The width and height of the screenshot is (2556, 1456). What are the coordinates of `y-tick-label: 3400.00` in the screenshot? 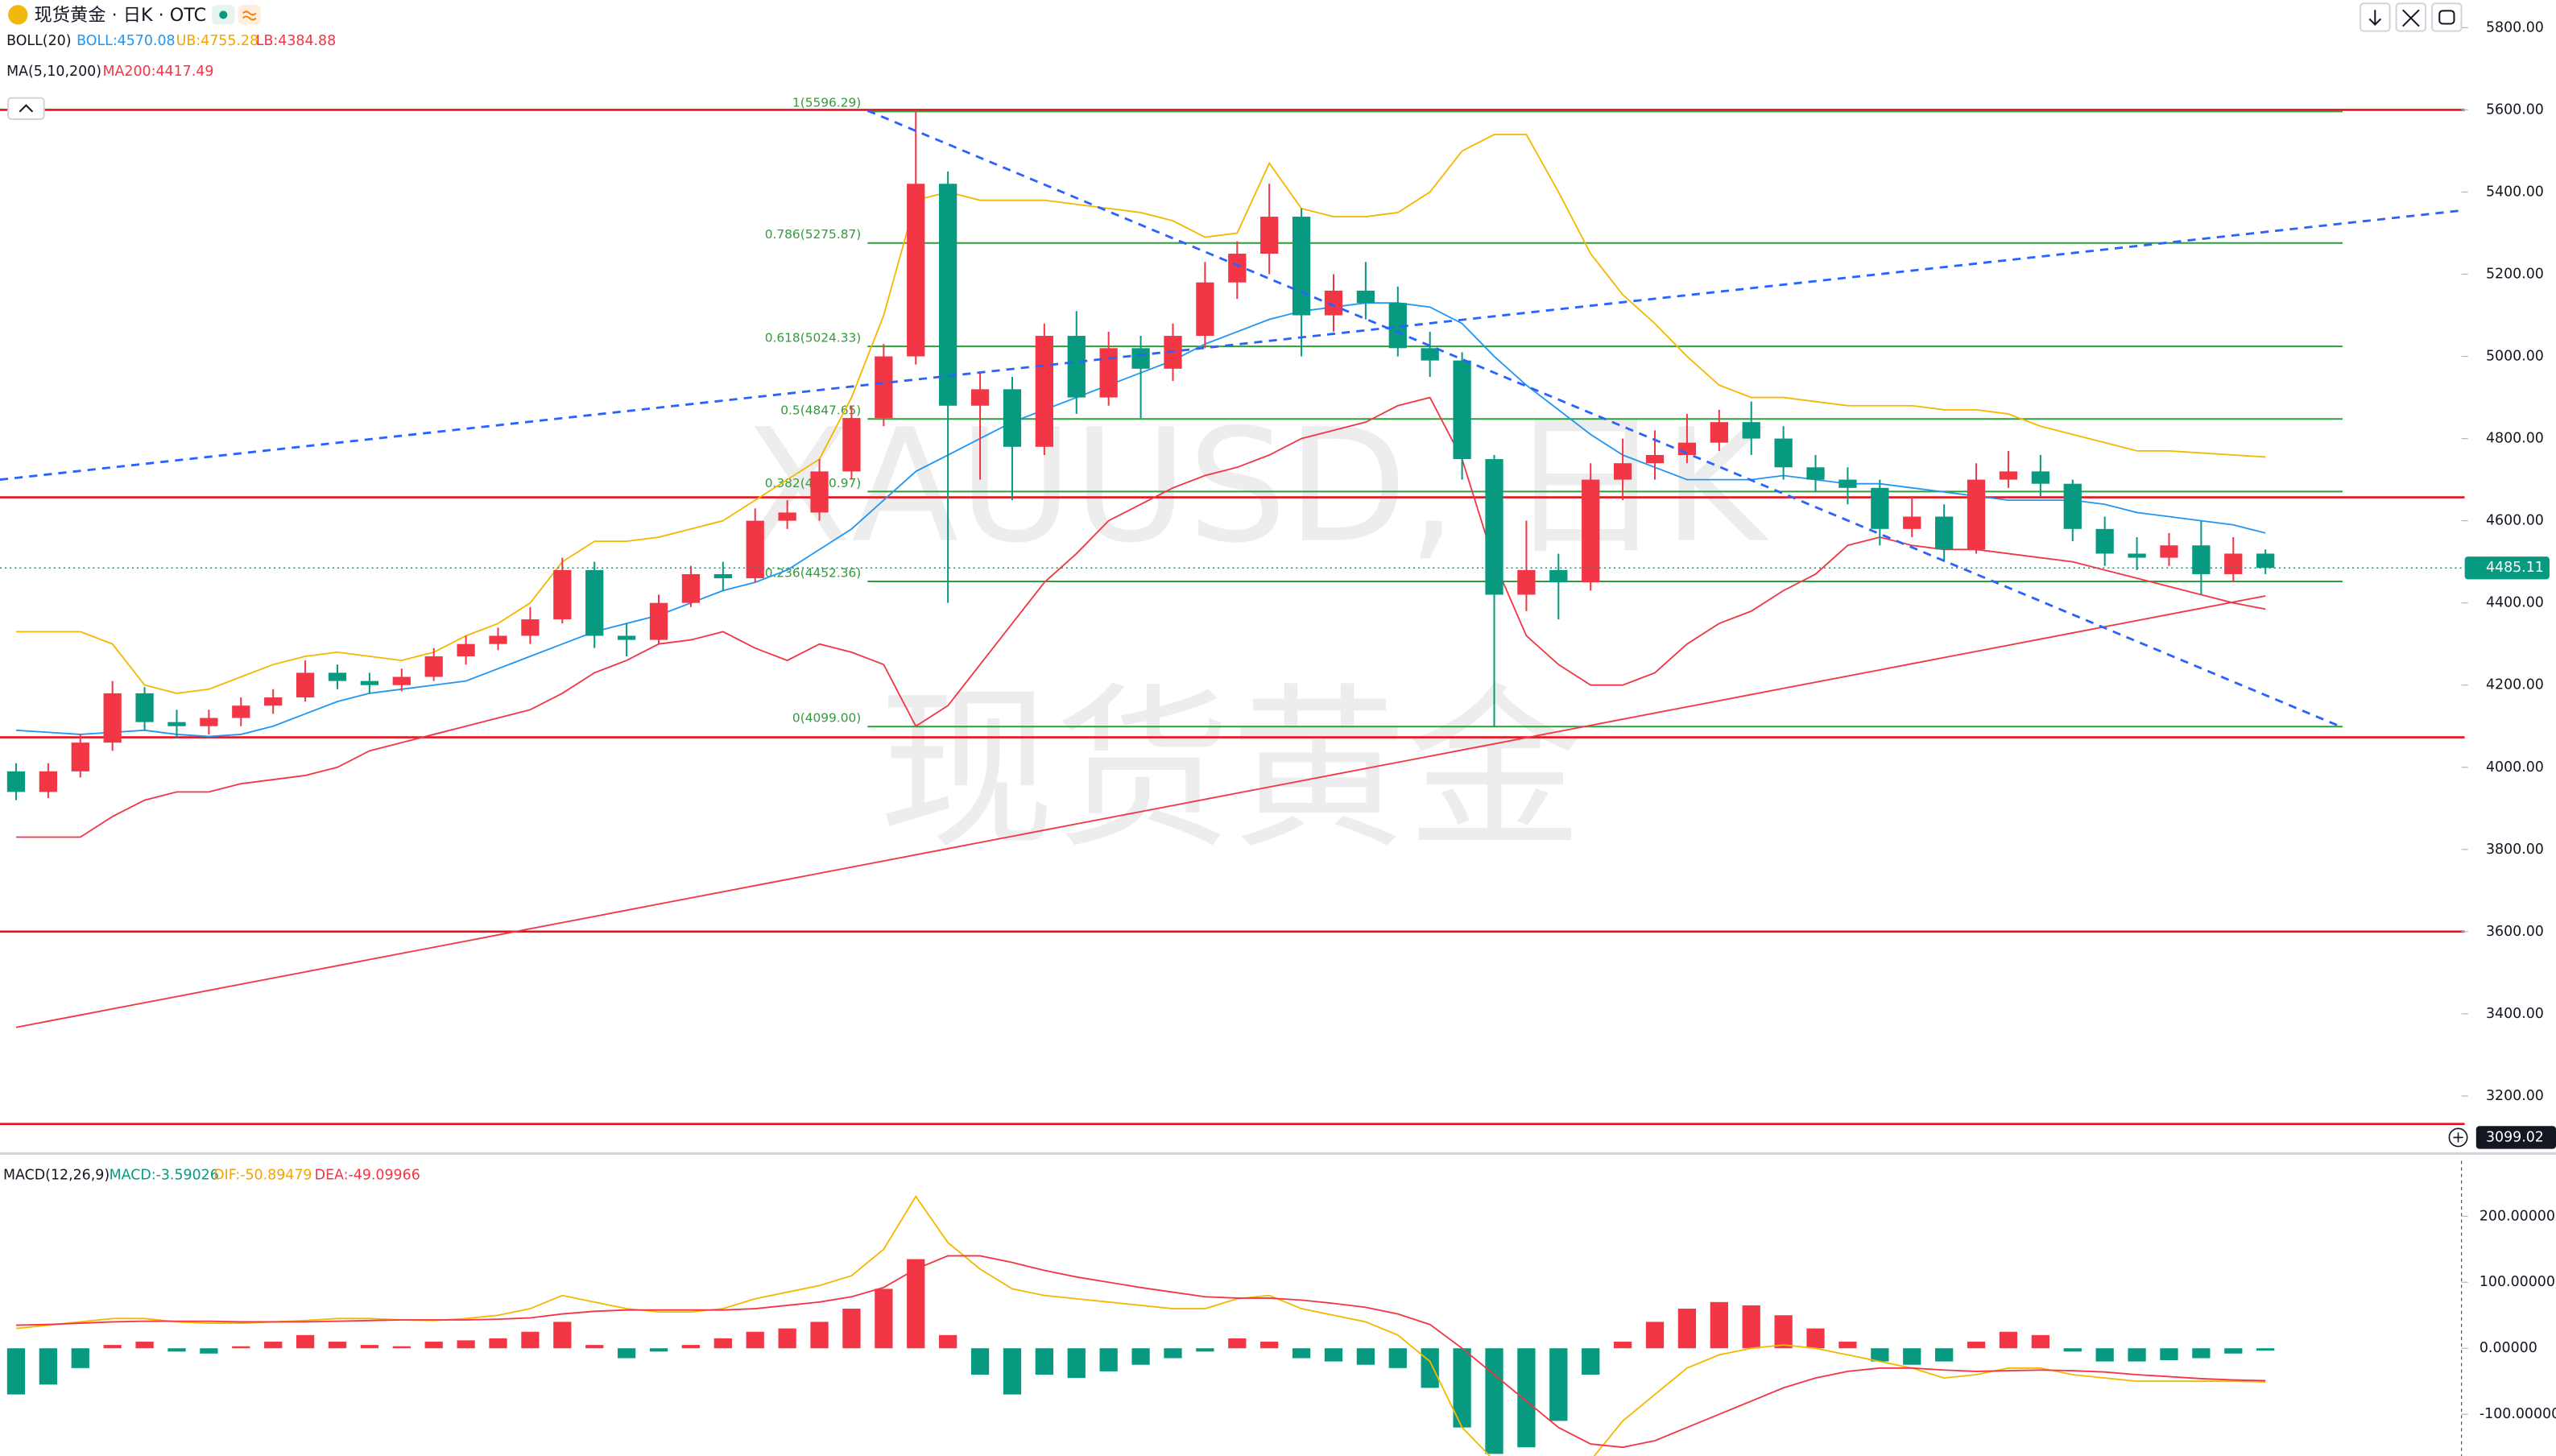 It's located at (2515, 1014).